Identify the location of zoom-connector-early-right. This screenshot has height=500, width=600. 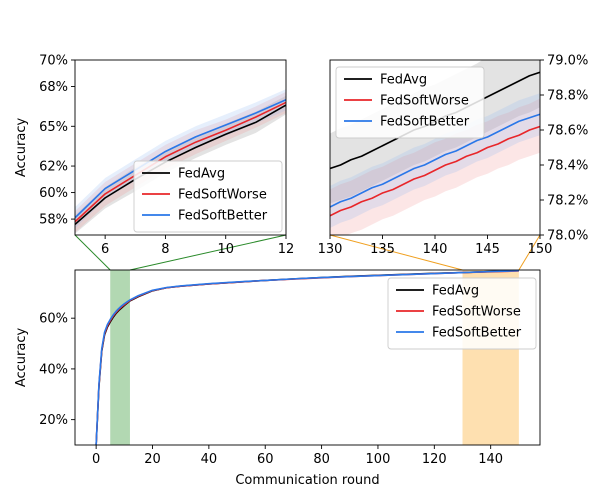
(208, 252).